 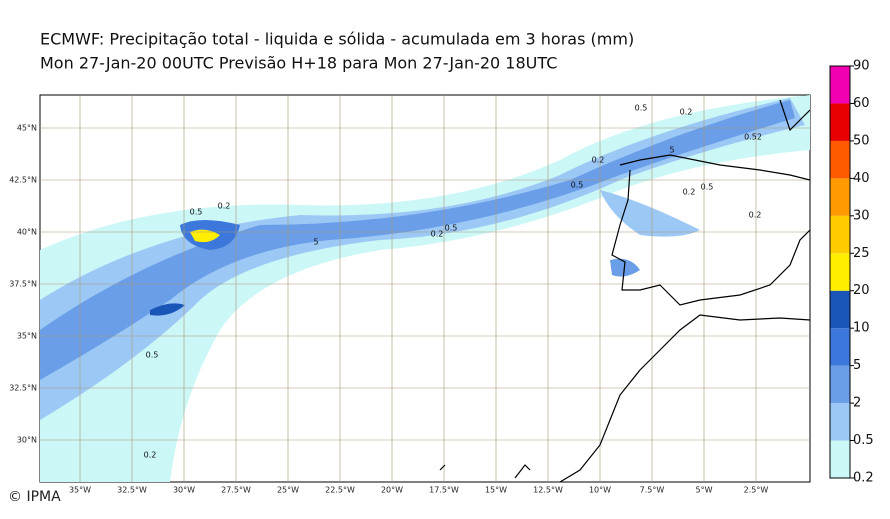 What do you see at coordinates (132, 490) in the screenshot?
I see `lon-label: 32.5°W` at bounding box center [132, 490].